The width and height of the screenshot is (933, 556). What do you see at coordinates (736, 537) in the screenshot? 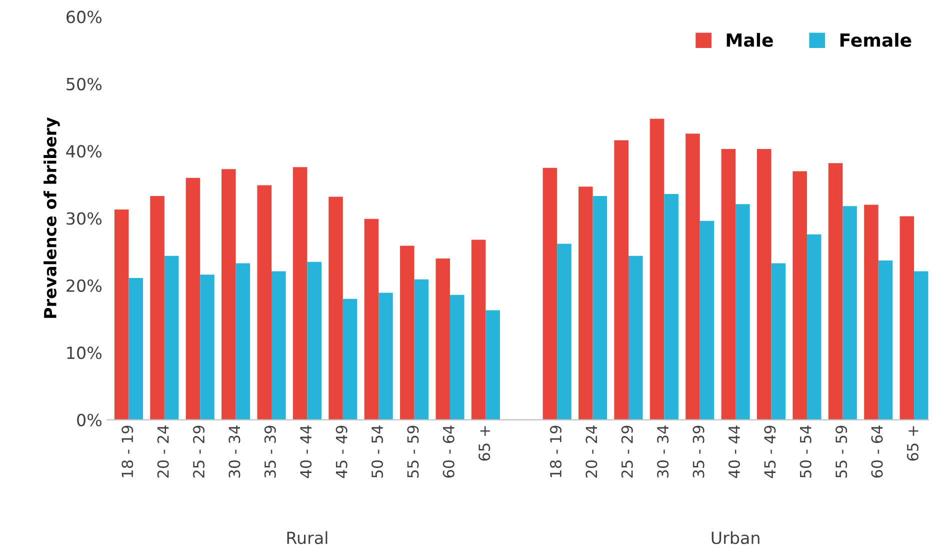
I see `text: Urban` at bounding box center [736, 537].